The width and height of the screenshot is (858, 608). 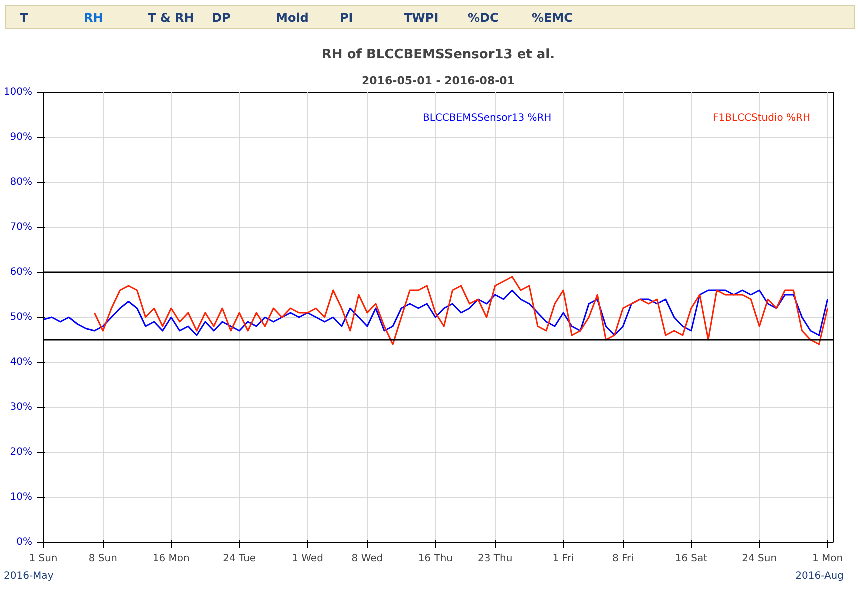 What do you see at coordinates (94, 18) in the screenshot?
I see `text: RH` at bounding box center [94, 18].